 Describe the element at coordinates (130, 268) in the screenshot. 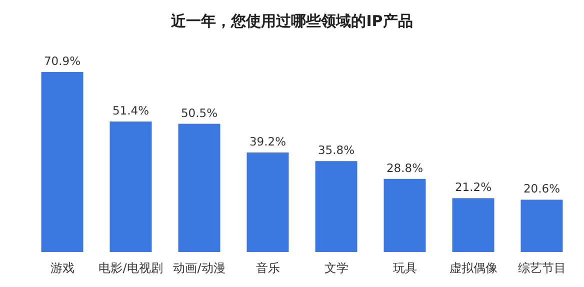

I see `x-tick-label: 电影/电视剧` at that location.